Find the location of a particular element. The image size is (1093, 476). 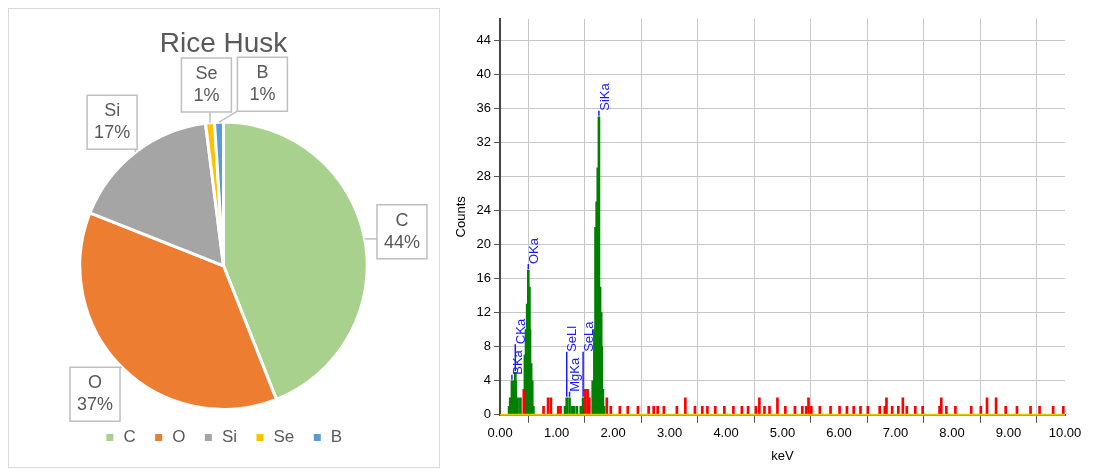

data-label: 44% is located at coordinates (401, 241).